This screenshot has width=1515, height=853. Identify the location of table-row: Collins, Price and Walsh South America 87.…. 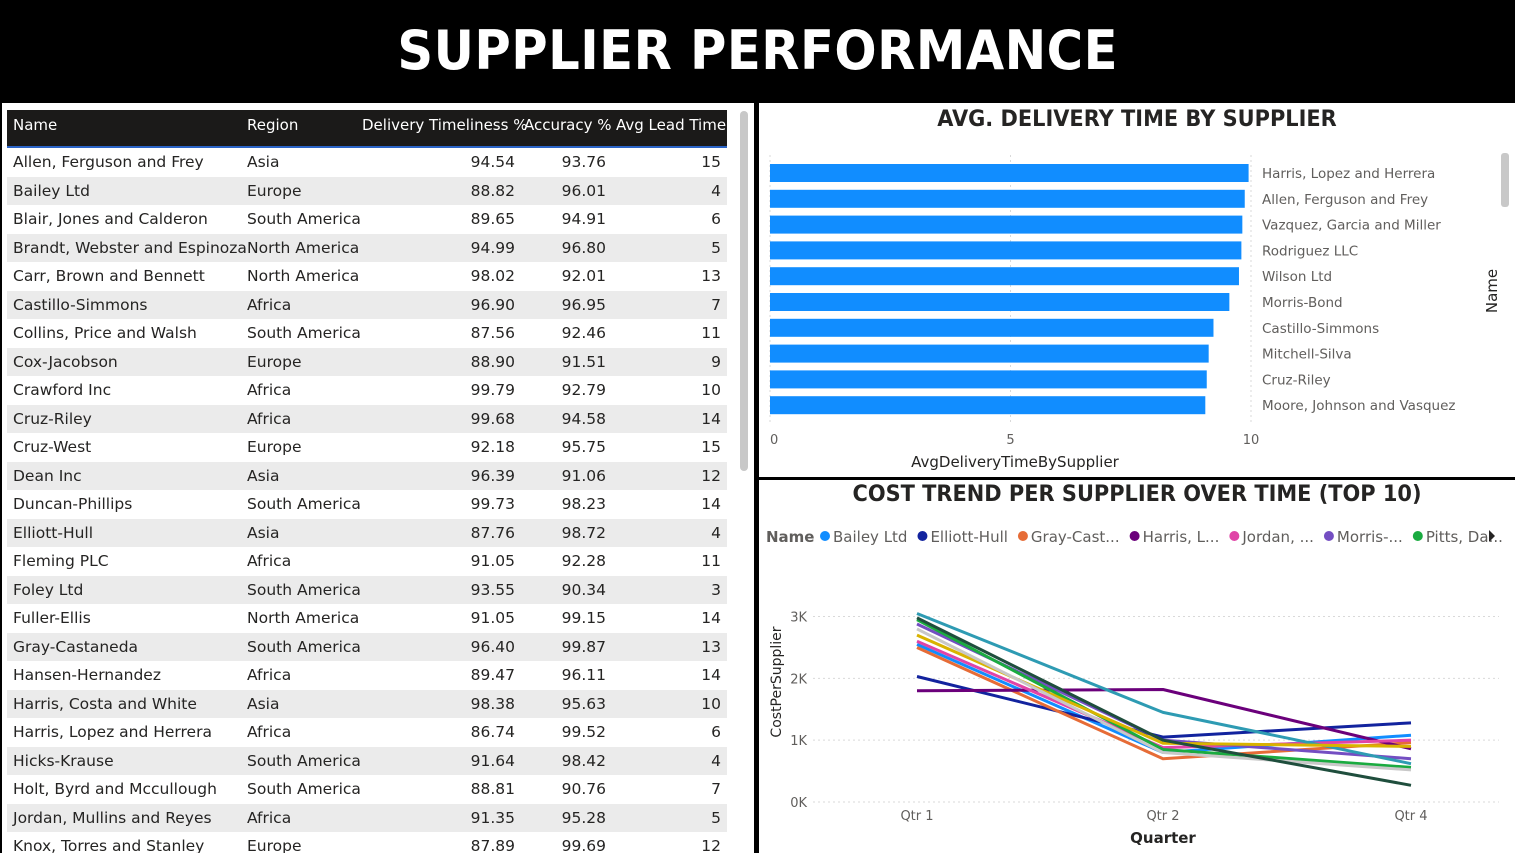
(367, 333).